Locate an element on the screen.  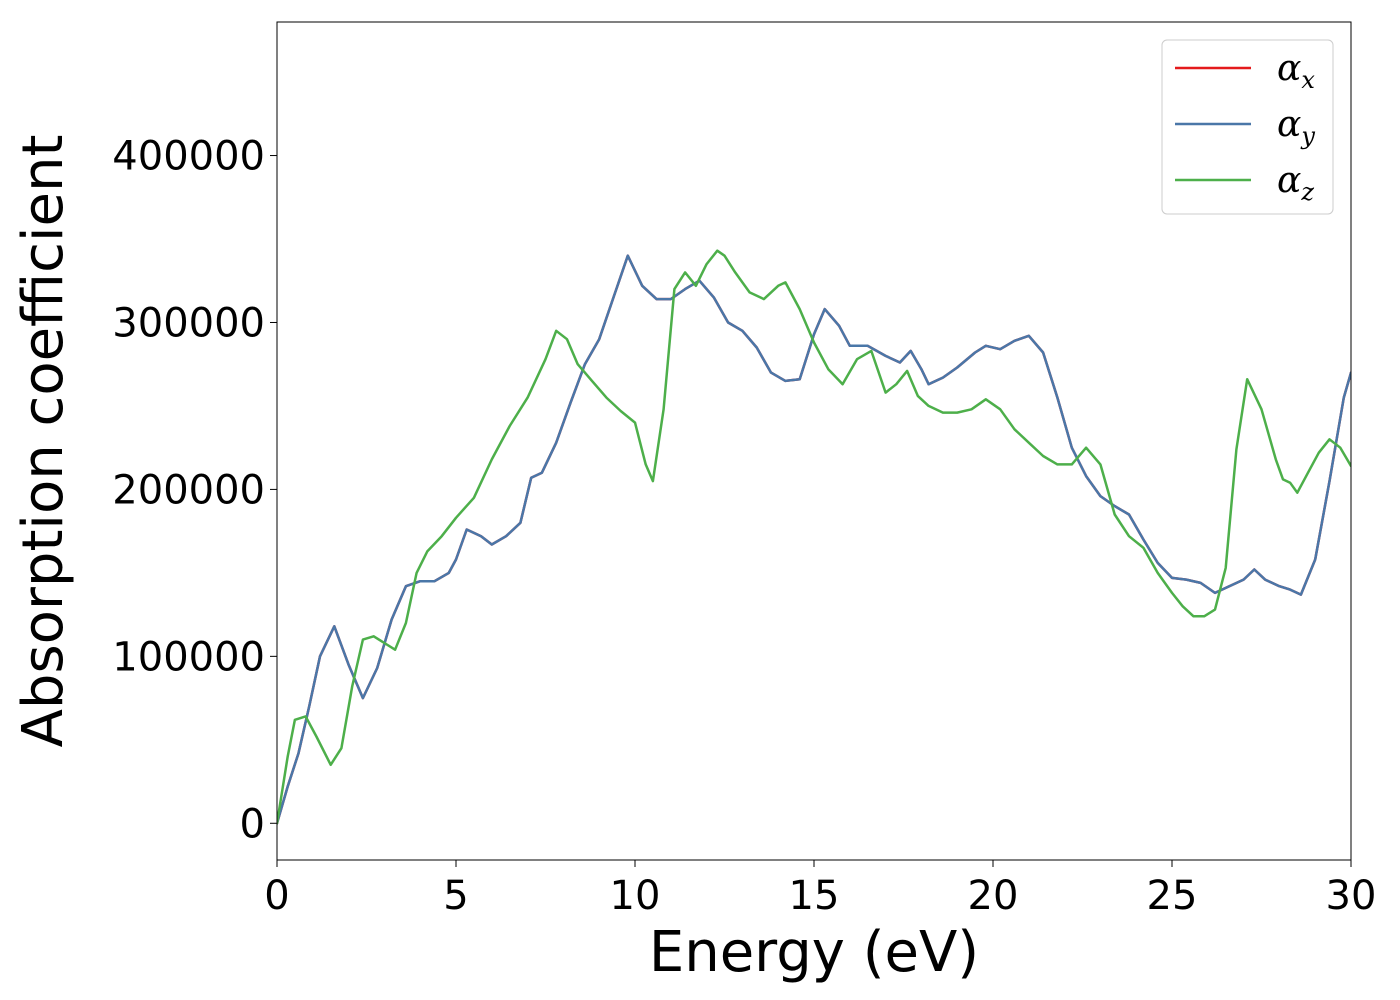
x-axis: 0 5 10 15 20 25 30 is located at coordinates (820, 889).